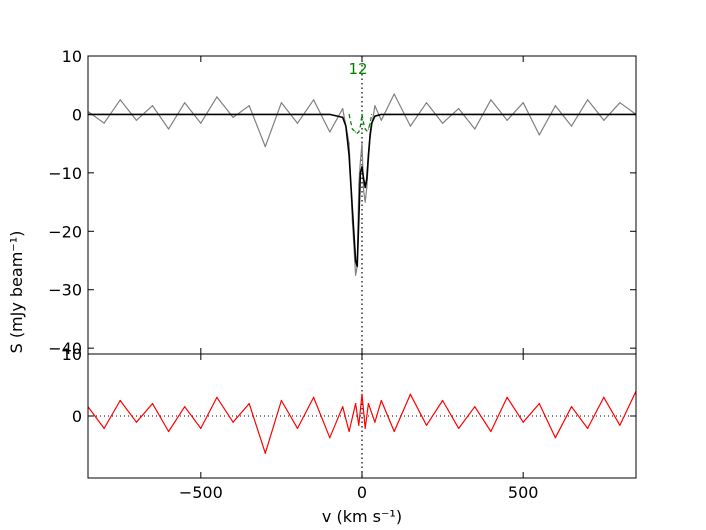 Image resolution: width=706 pixels, height=530 pixels. What do you see at coordinates (363, 69) in the screenshot?
I see `component-label: 2` at bounding box center [363, 69].